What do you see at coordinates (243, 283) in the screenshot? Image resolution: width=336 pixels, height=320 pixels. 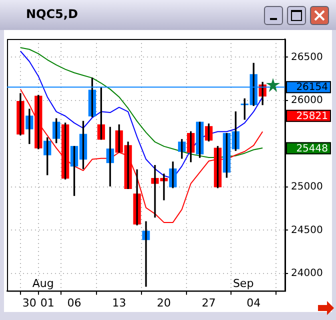 I see `annotation: Sep` at bounding box center [243, 283].